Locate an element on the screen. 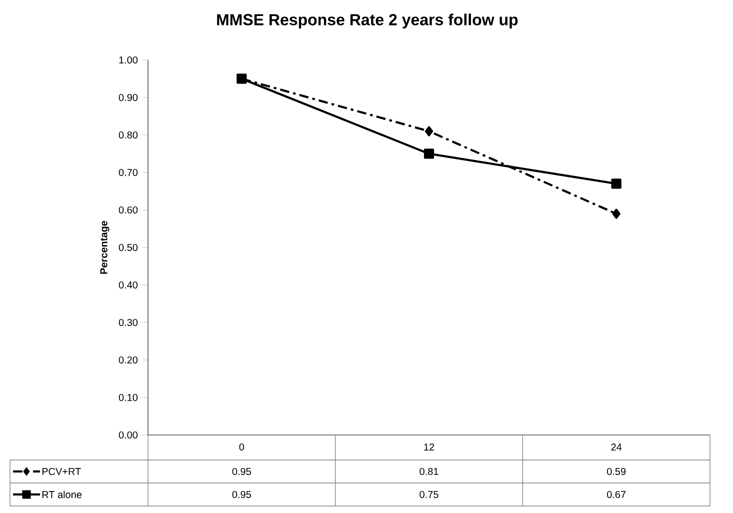  y-axis-title: Percentage is located at coordinates (105, 247).